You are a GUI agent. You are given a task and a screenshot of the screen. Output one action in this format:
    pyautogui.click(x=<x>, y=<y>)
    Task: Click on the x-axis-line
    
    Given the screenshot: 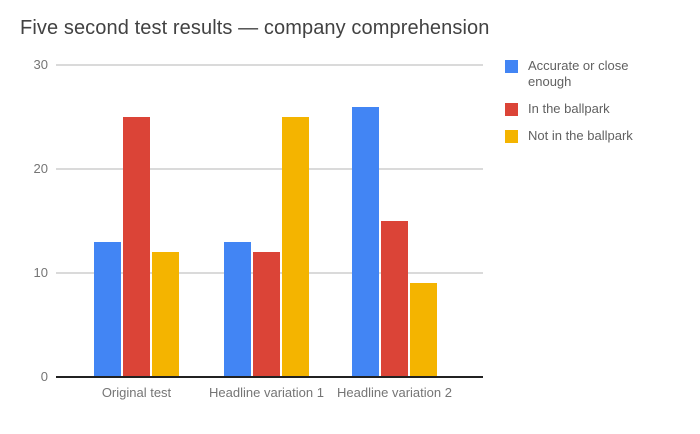 What is the action you would take?
    pyautogui.click(x=269, y=377)
    